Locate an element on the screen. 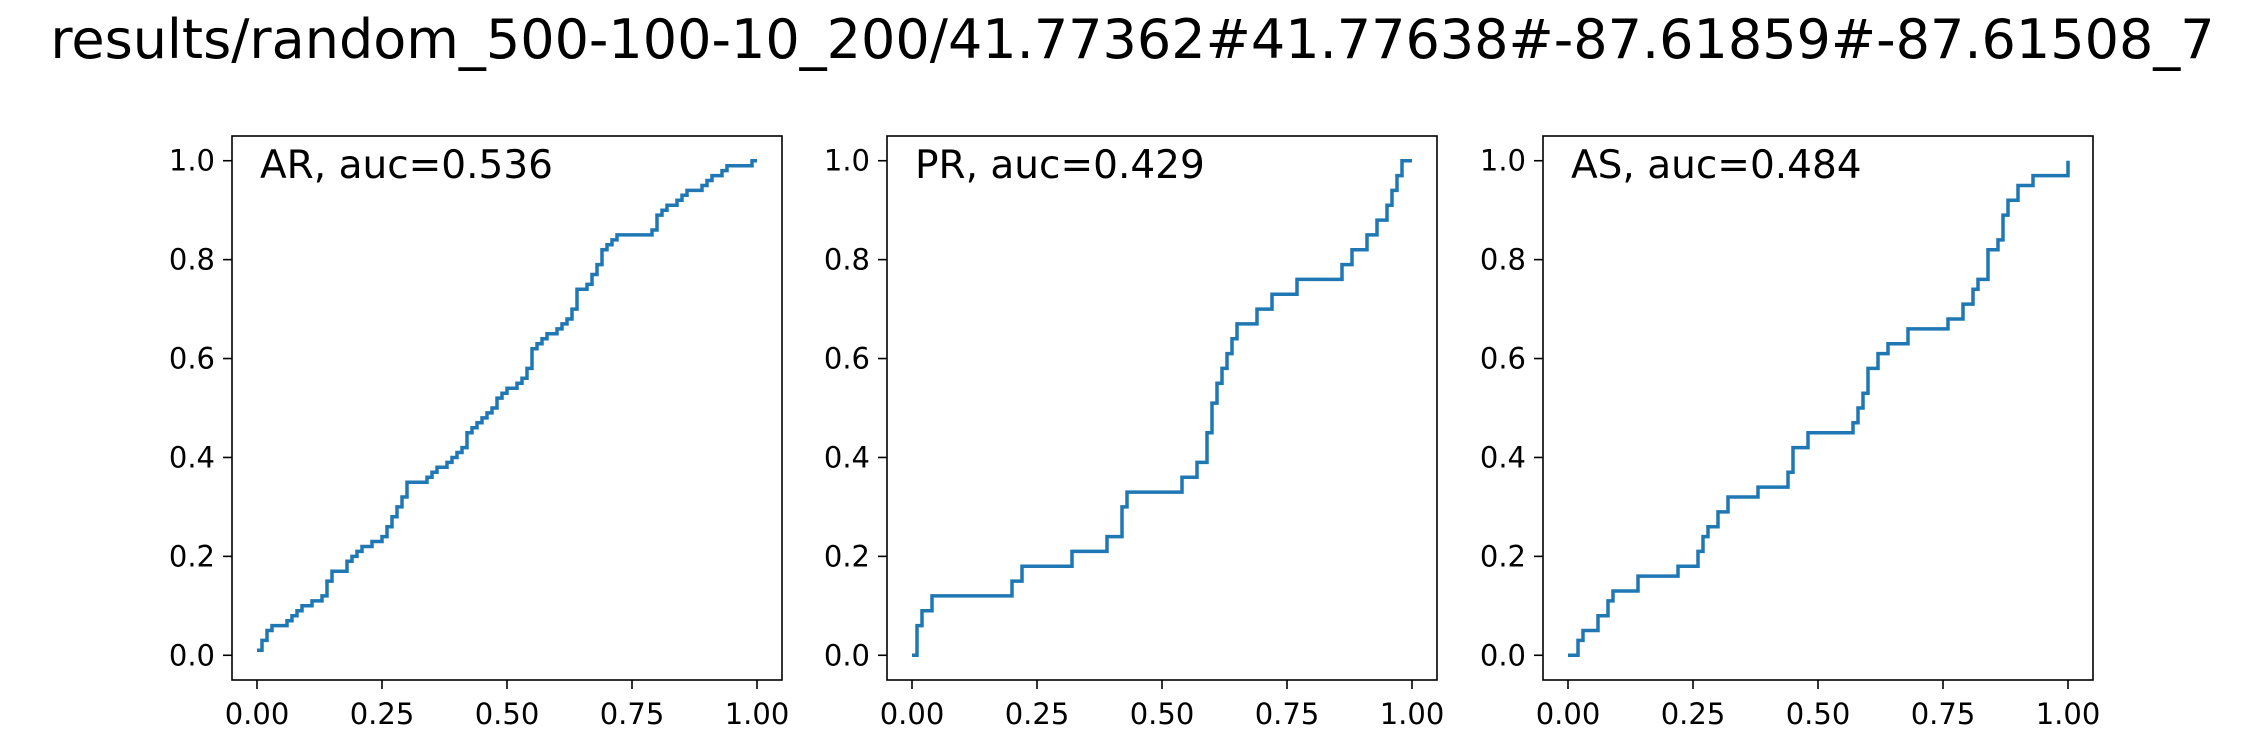  roc-curve-pr is located at coordinates (1162, 408).